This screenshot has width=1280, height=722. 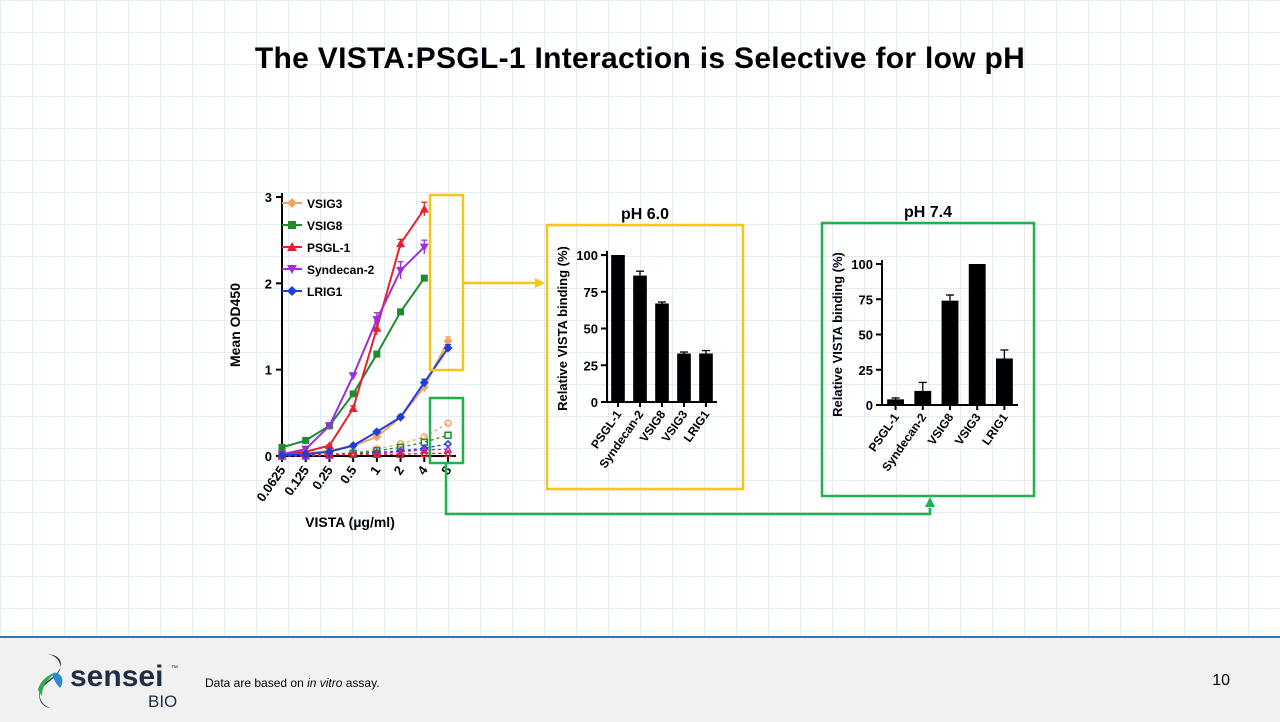 What do you see at coordinates (968, 428) in the screenshot?
I see `x-tick-label: VSIG3` at bounding box center [968, 428].